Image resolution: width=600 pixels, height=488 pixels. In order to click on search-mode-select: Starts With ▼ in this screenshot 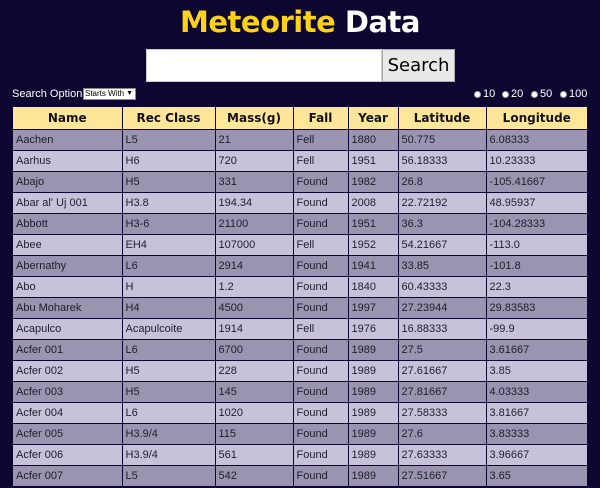, I will do `click(109, 94)`.